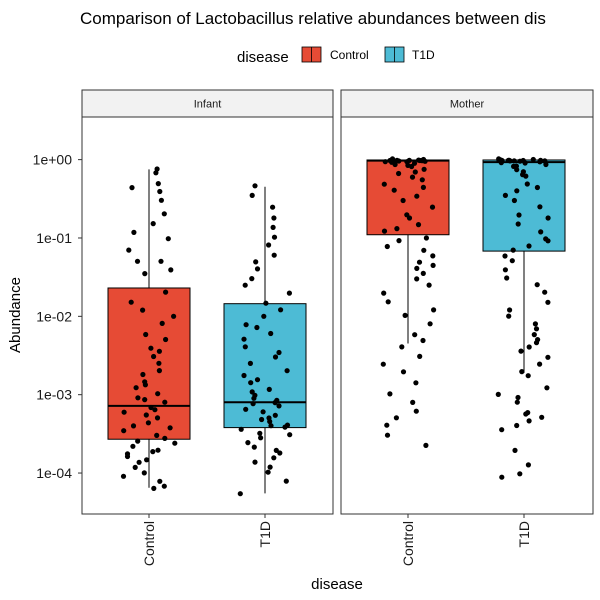  I want to click on y-tick-label: 1e-02, so click(54, 316).